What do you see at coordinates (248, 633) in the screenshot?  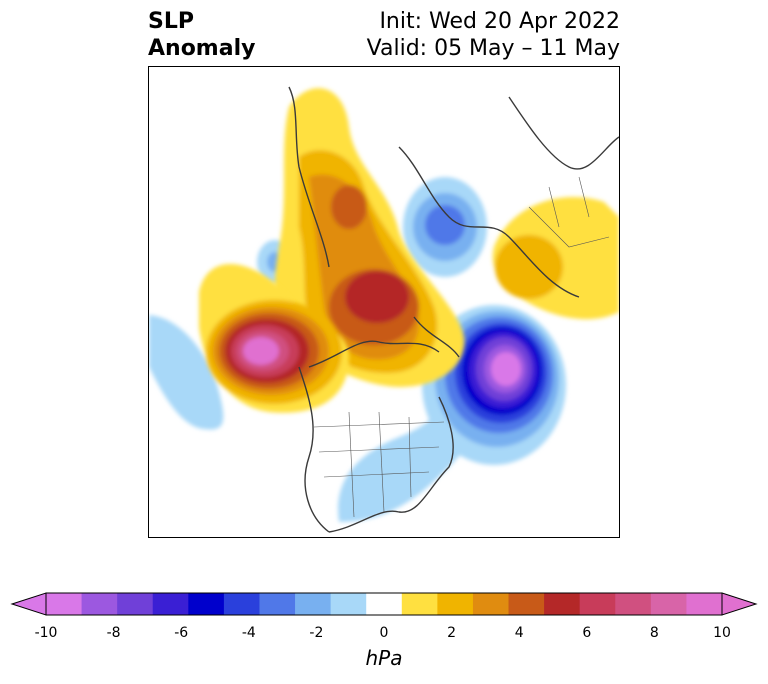 I see `colorbar-tick-label: -4` at bounding box center [248, 633].